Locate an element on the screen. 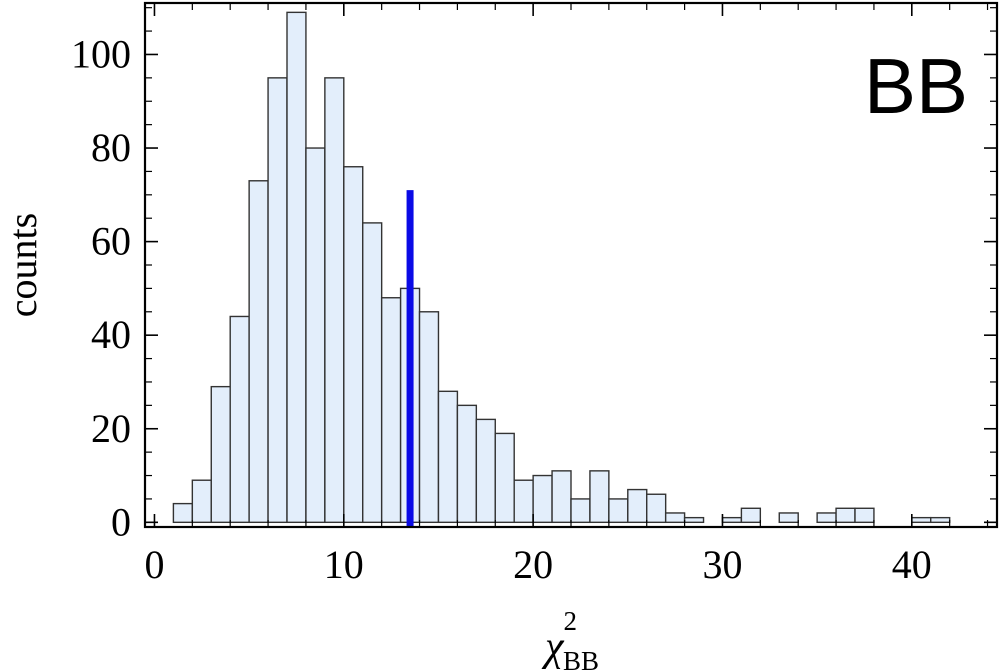 The width and height of the screenshot is (1000, 671). y-tick-label: 60 is located at coordinates (111, 241).